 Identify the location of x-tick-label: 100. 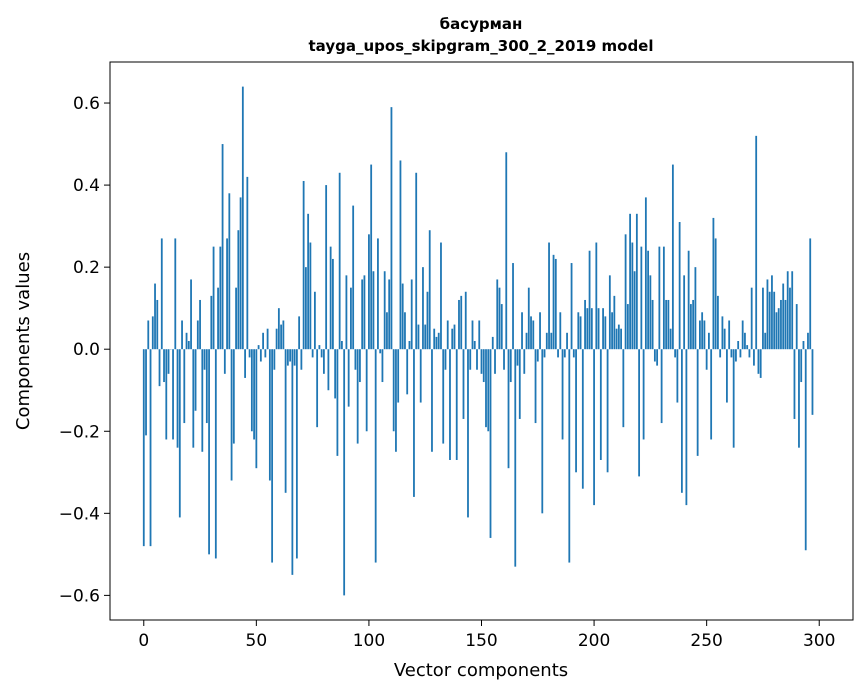
(369, 641).